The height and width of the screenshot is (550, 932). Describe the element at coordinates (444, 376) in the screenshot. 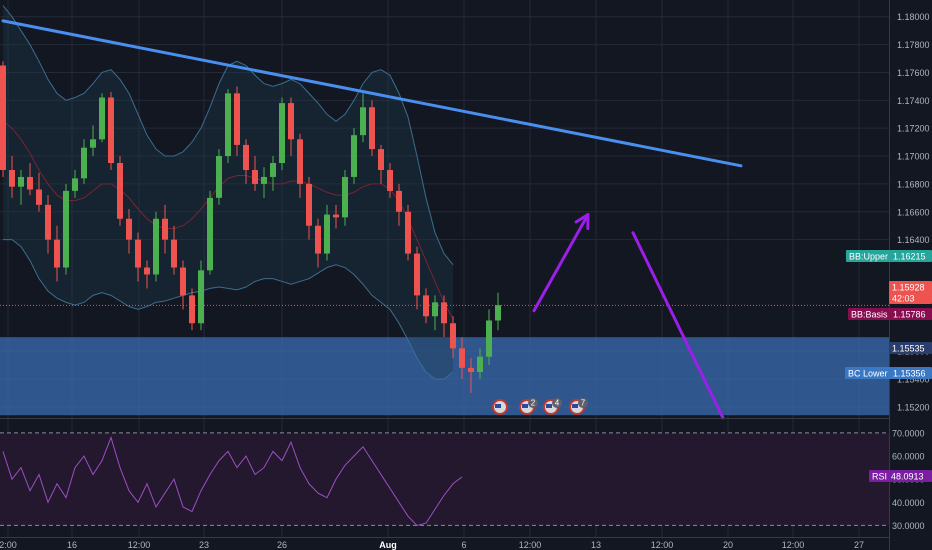

I see `demand-zone` at that location.